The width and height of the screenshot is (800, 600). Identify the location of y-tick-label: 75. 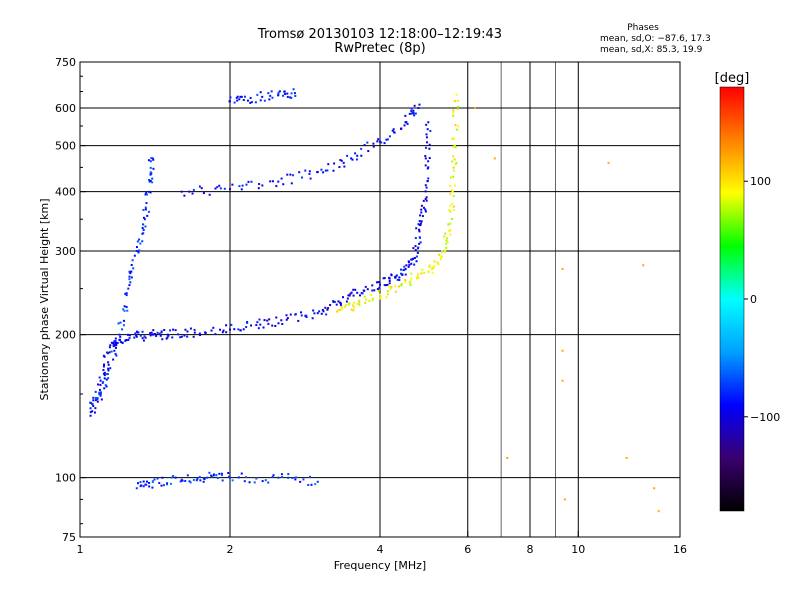
(69, 537).